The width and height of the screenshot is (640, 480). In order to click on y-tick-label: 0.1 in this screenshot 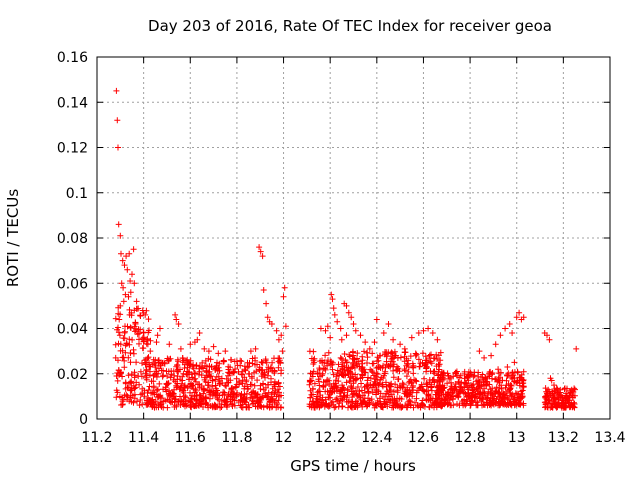, I will do `click(77, 194)`.